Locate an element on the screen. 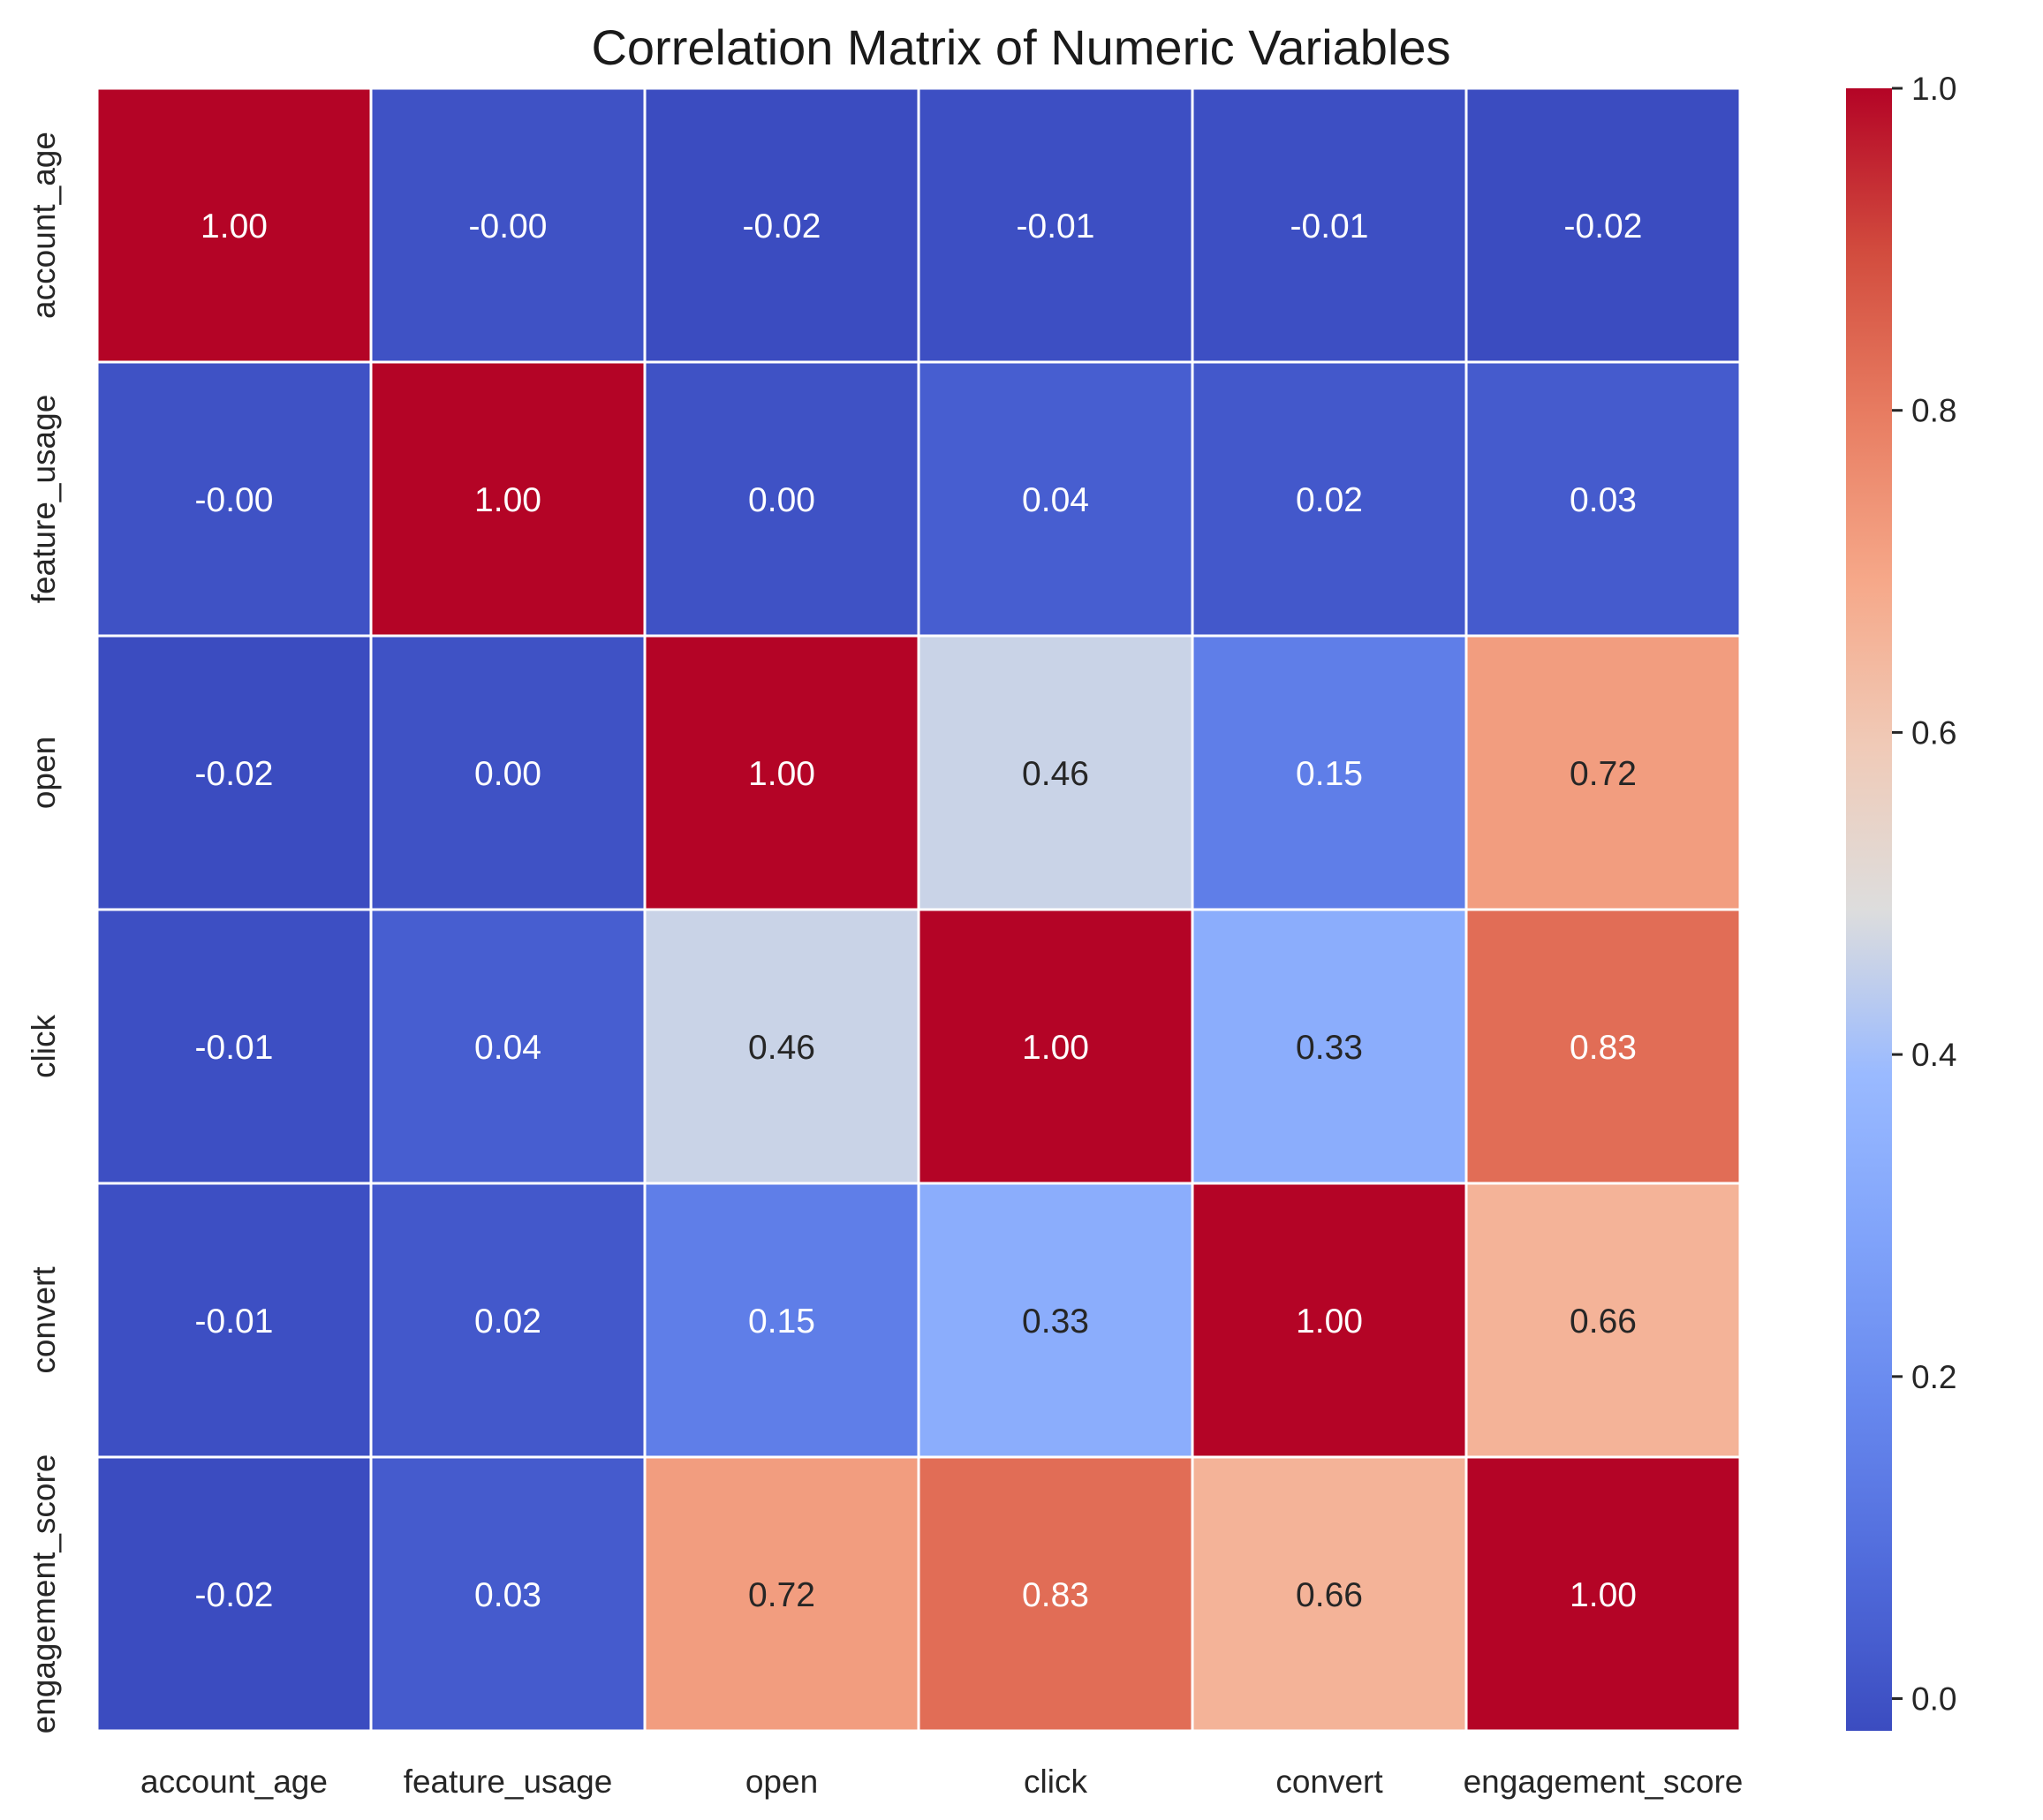 The image size is (2043, 1820). x-tick-label: engagement_score is located at coordinates (1604, 1781).